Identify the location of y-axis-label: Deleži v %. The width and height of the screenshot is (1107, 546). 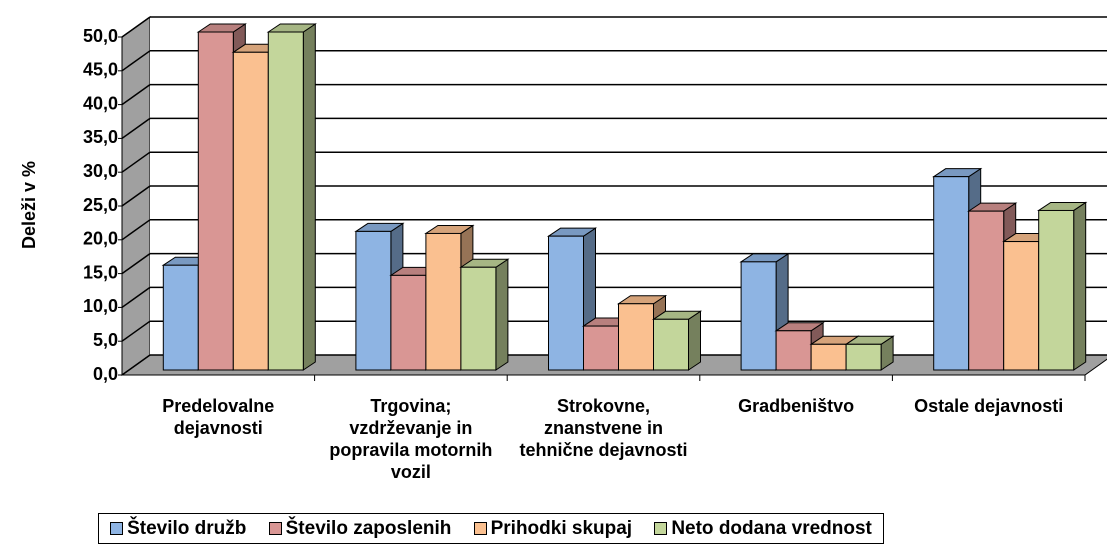
(29, 205).